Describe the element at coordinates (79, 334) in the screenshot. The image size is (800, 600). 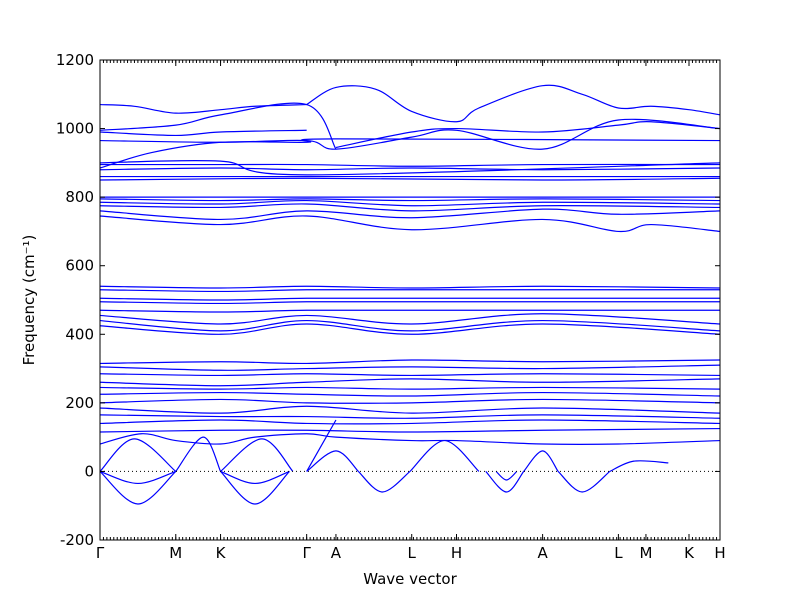
I see `y-tick-label: 400` at that location.